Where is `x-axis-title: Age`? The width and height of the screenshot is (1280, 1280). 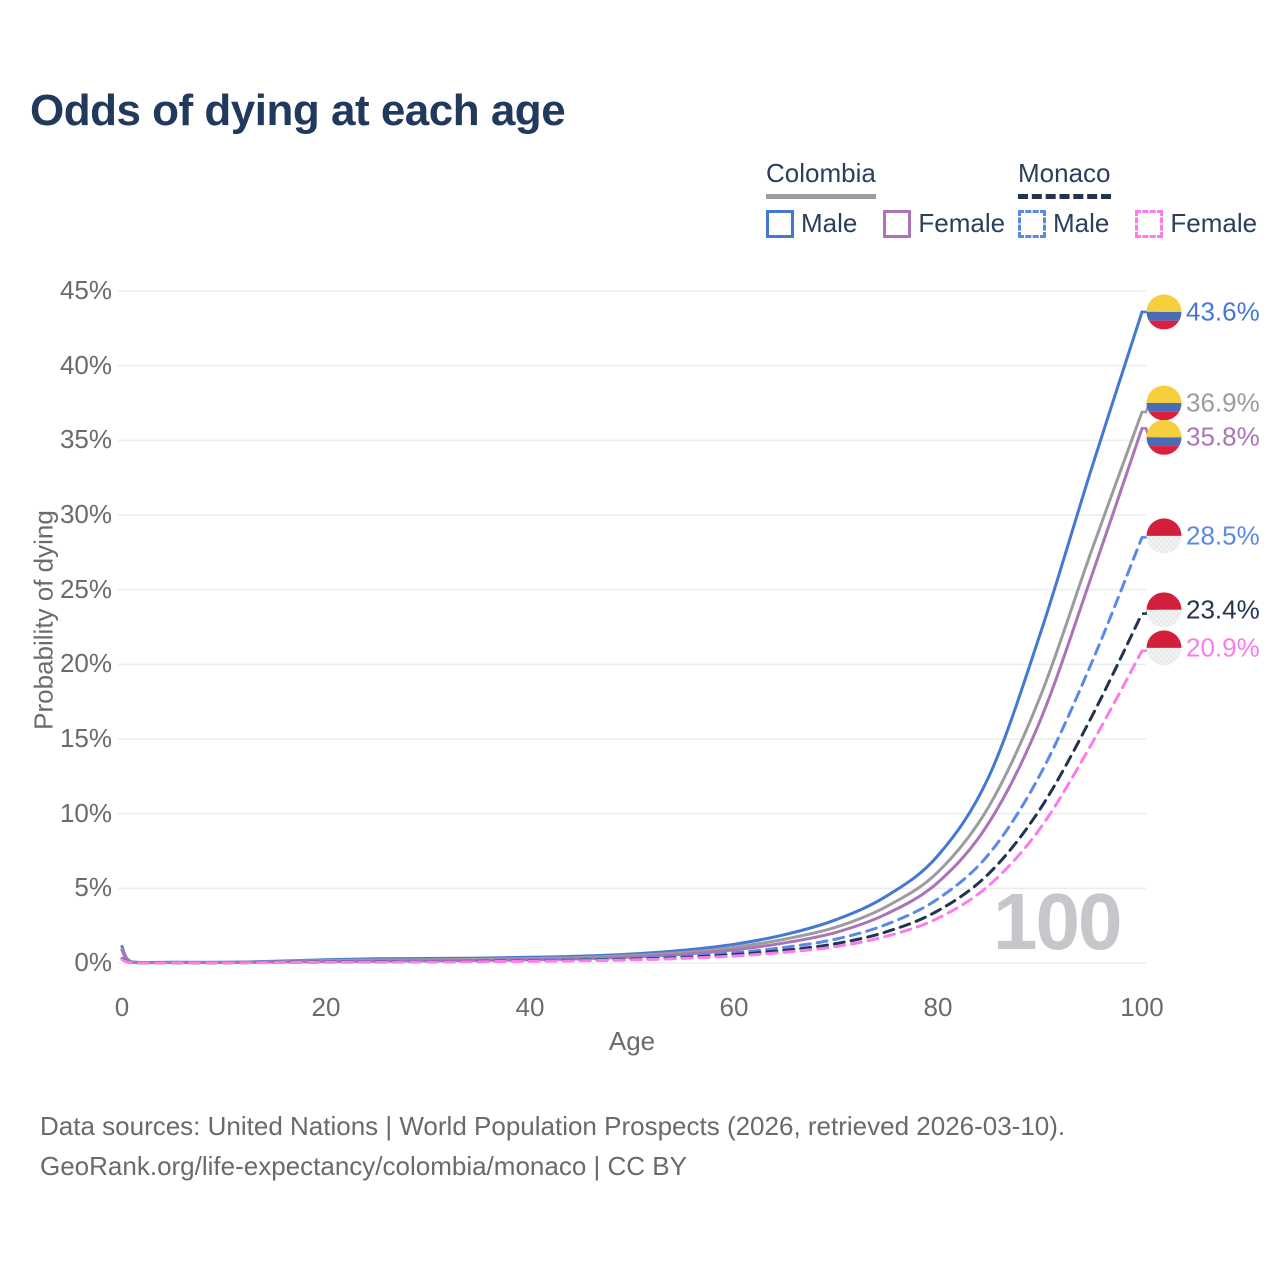 x-axis-title: Age is located at coordinates (632, 1041).